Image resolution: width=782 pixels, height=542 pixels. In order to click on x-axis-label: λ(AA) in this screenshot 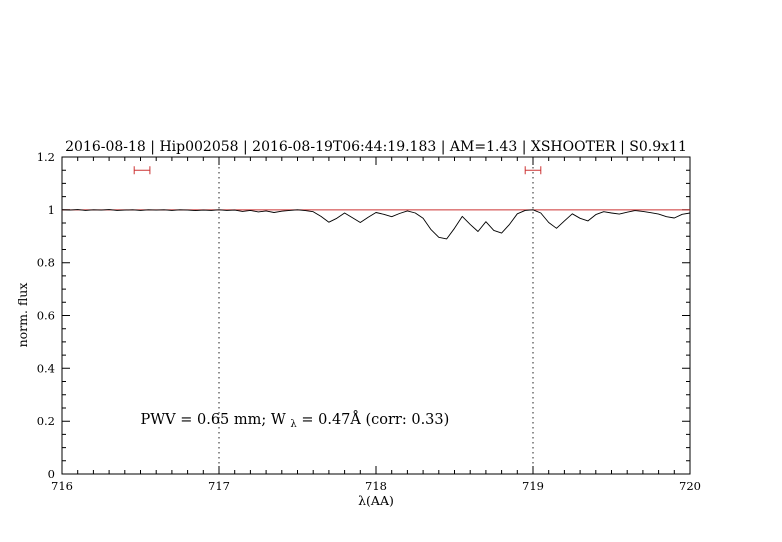, I will do `click(376, 500)`.